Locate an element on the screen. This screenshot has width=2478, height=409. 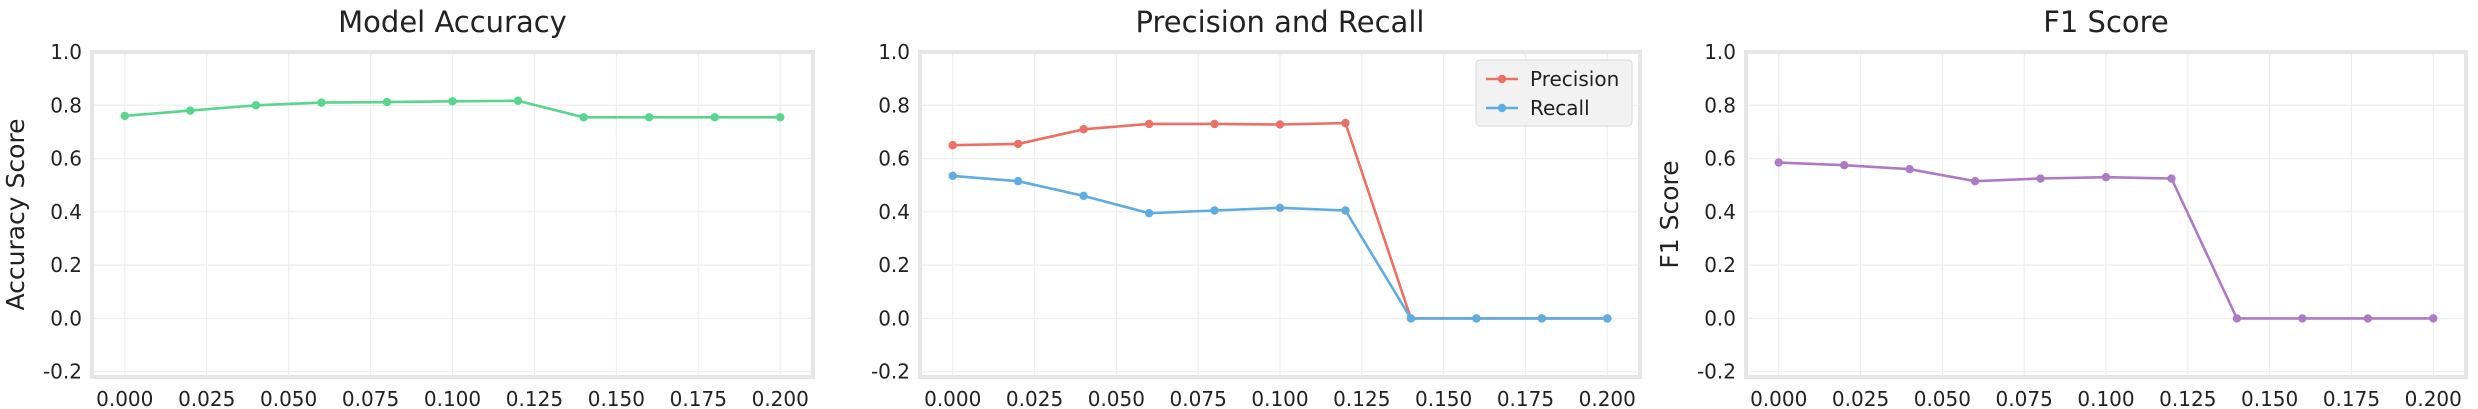
accuracy-y-tick-label: 1.0 is located at coordinates (66, 52).